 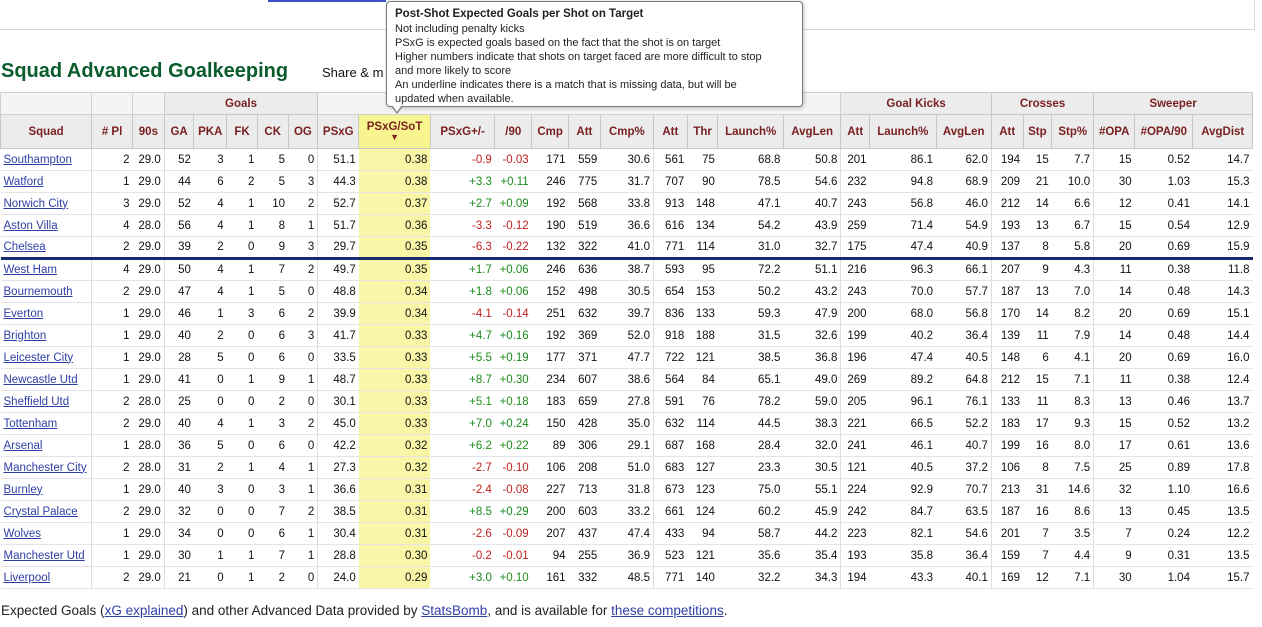 What do you see at coordinates (462, 467) in the screenshot?
I see `cell-psxg-plus-minus: -2.7` at bounding box center [462, 467].